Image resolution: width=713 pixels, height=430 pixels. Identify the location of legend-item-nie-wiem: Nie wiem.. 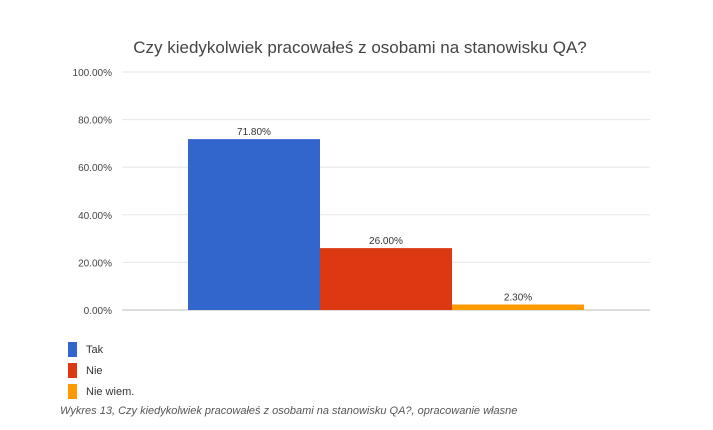
(101, 391).